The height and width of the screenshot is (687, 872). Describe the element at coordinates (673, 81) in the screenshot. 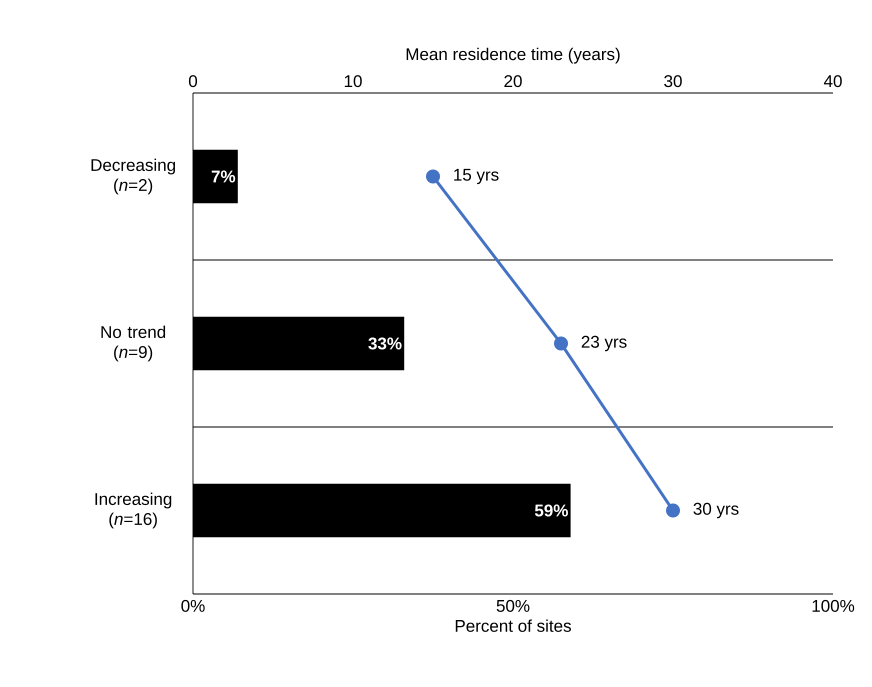

I see `x2-tick-label: 30` at that location.